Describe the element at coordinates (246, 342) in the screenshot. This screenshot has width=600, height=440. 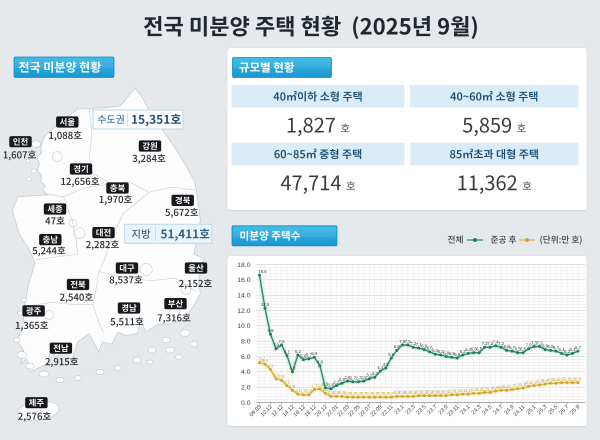
I see `svg-text: 8.0` at that location.